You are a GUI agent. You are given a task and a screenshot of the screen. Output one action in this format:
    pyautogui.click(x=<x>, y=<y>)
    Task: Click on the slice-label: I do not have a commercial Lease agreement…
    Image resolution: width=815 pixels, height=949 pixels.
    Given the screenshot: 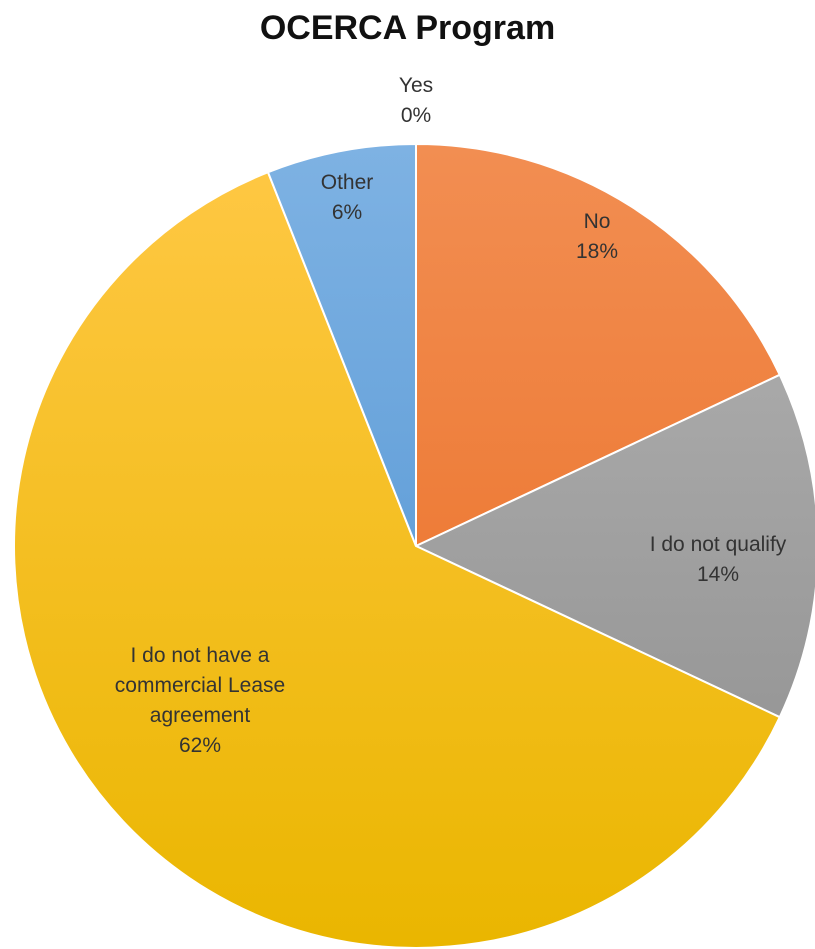 What is the action you would take?
    pyautogui.click(x=200, y=700)
    